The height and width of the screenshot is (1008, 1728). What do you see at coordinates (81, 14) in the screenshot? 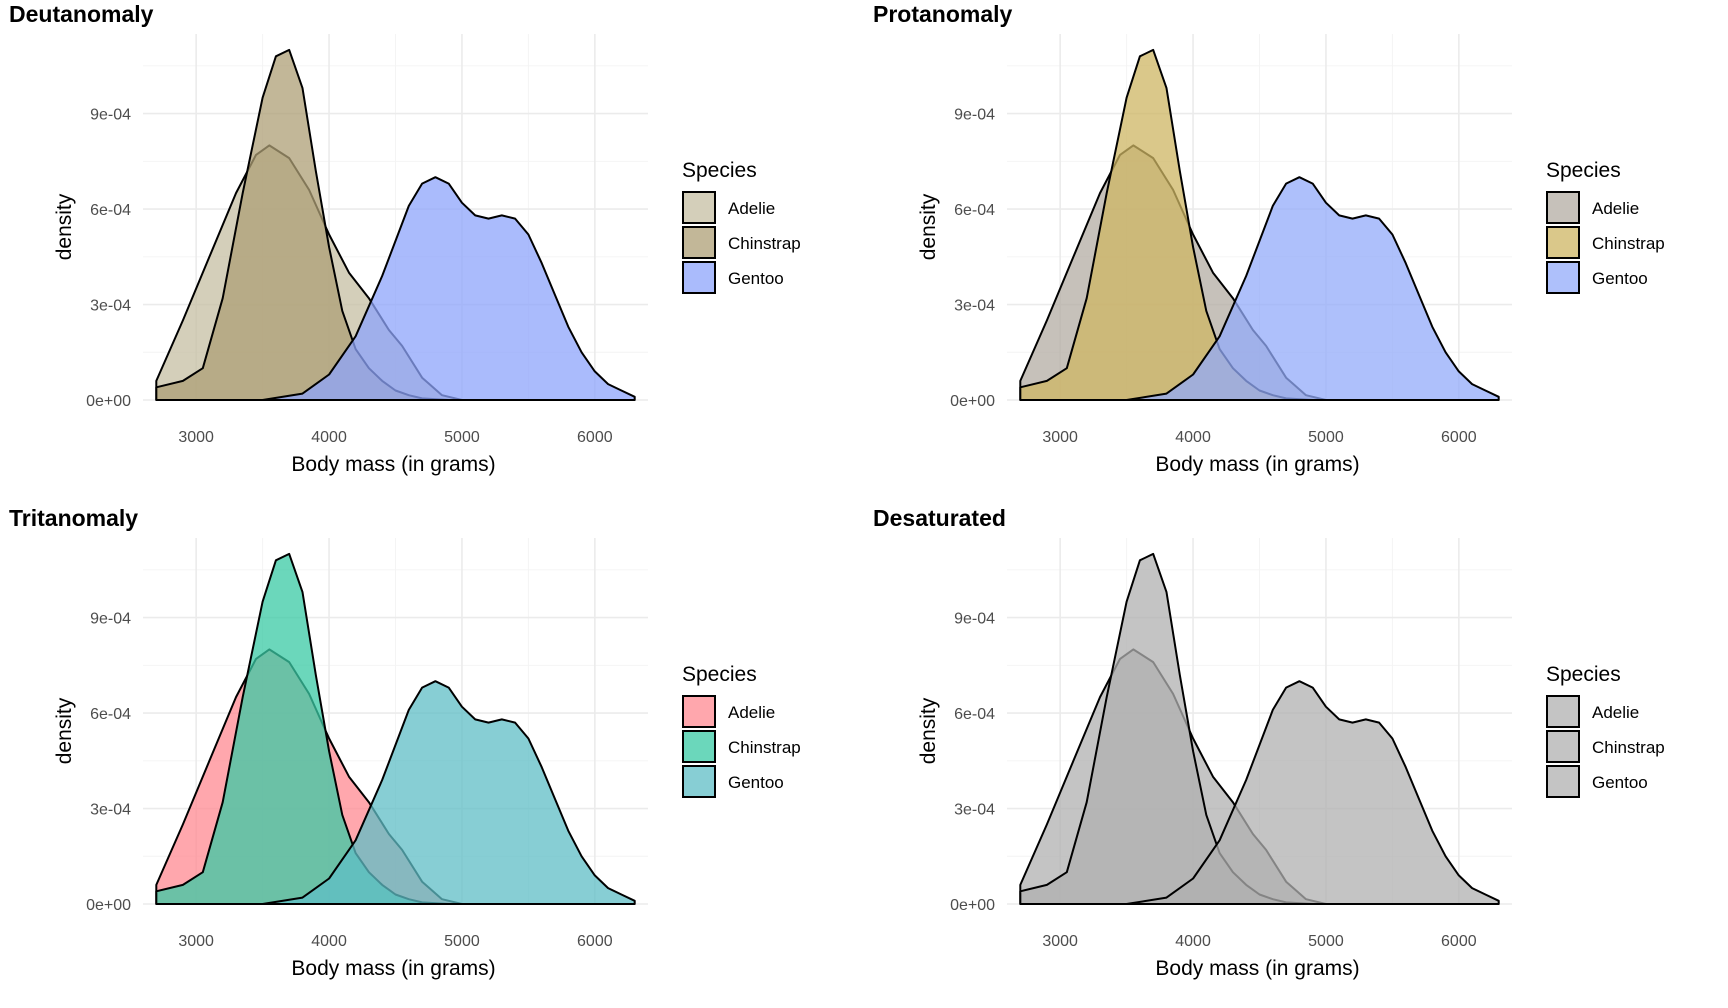
I see `chart-title: Deutanomaly` at bounding box center [81, 14].